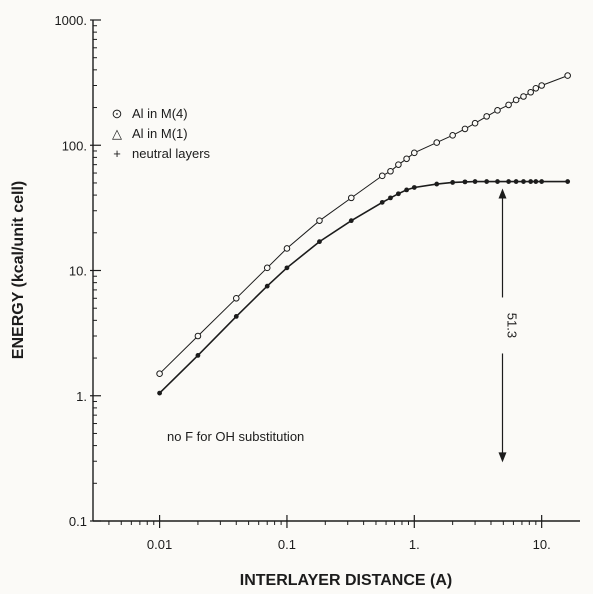  What do you see at coordinates (78, 271) in the screenshot?
I see `y-tick-label: 10.` at bounding box center [78, 271].